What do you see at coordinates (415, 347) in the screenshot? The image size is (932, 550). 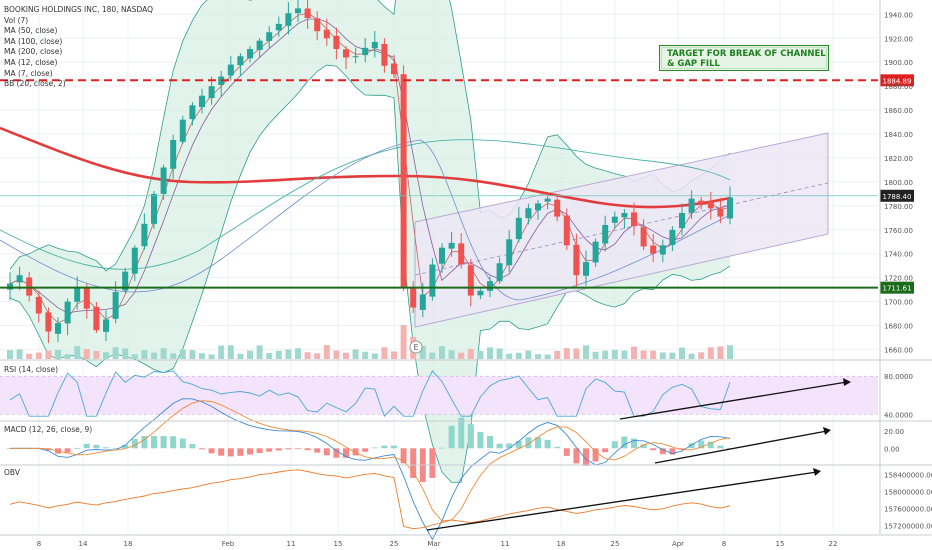 I see `earnings-marker-label: E` at bounding box center [415, 347].